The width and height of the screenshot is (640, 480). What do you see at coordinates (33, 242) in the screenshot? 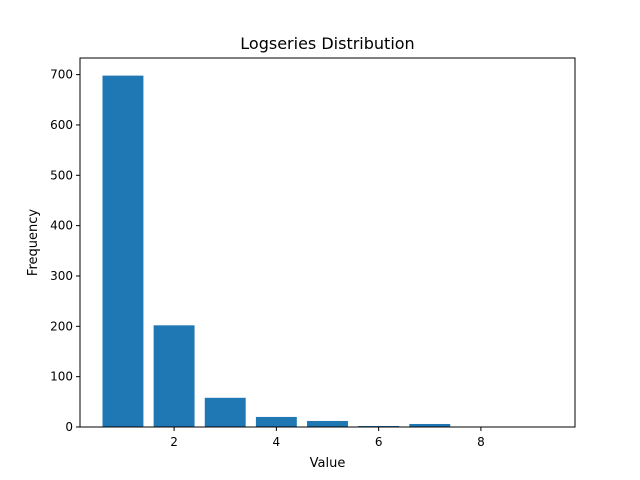
I see `y-axis-label: Frequency` at bounding box center [33, 242].